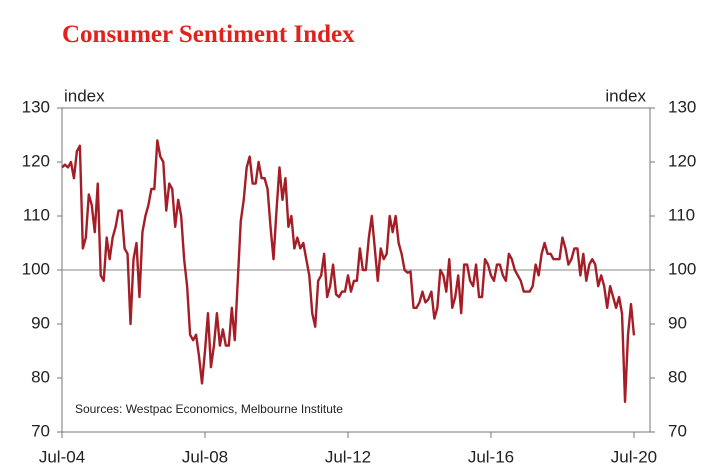 Image resolution: width=712 pixels, height=472 pixels. I want to click on y2-tick-label: 130, so click(682, 106).